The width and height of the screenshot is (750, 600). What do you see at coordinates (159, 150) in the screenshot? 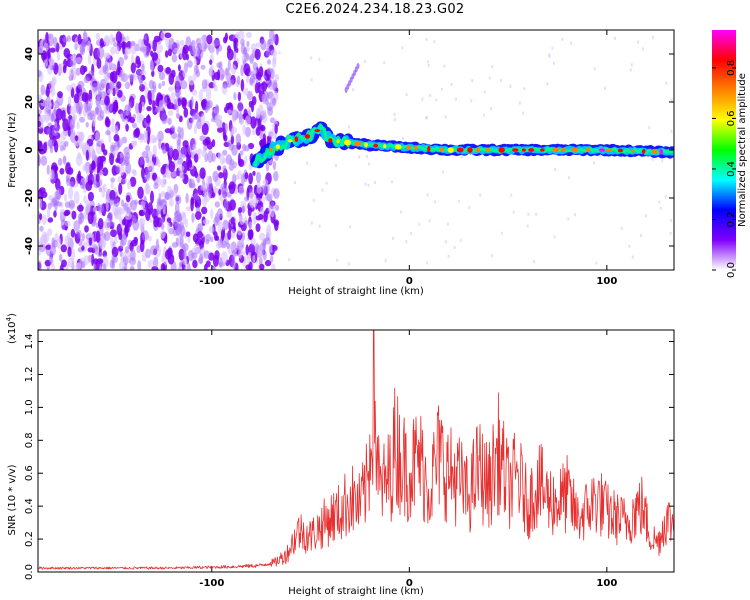
I see `spectrogram-noise` at bounding box center [159, 150].